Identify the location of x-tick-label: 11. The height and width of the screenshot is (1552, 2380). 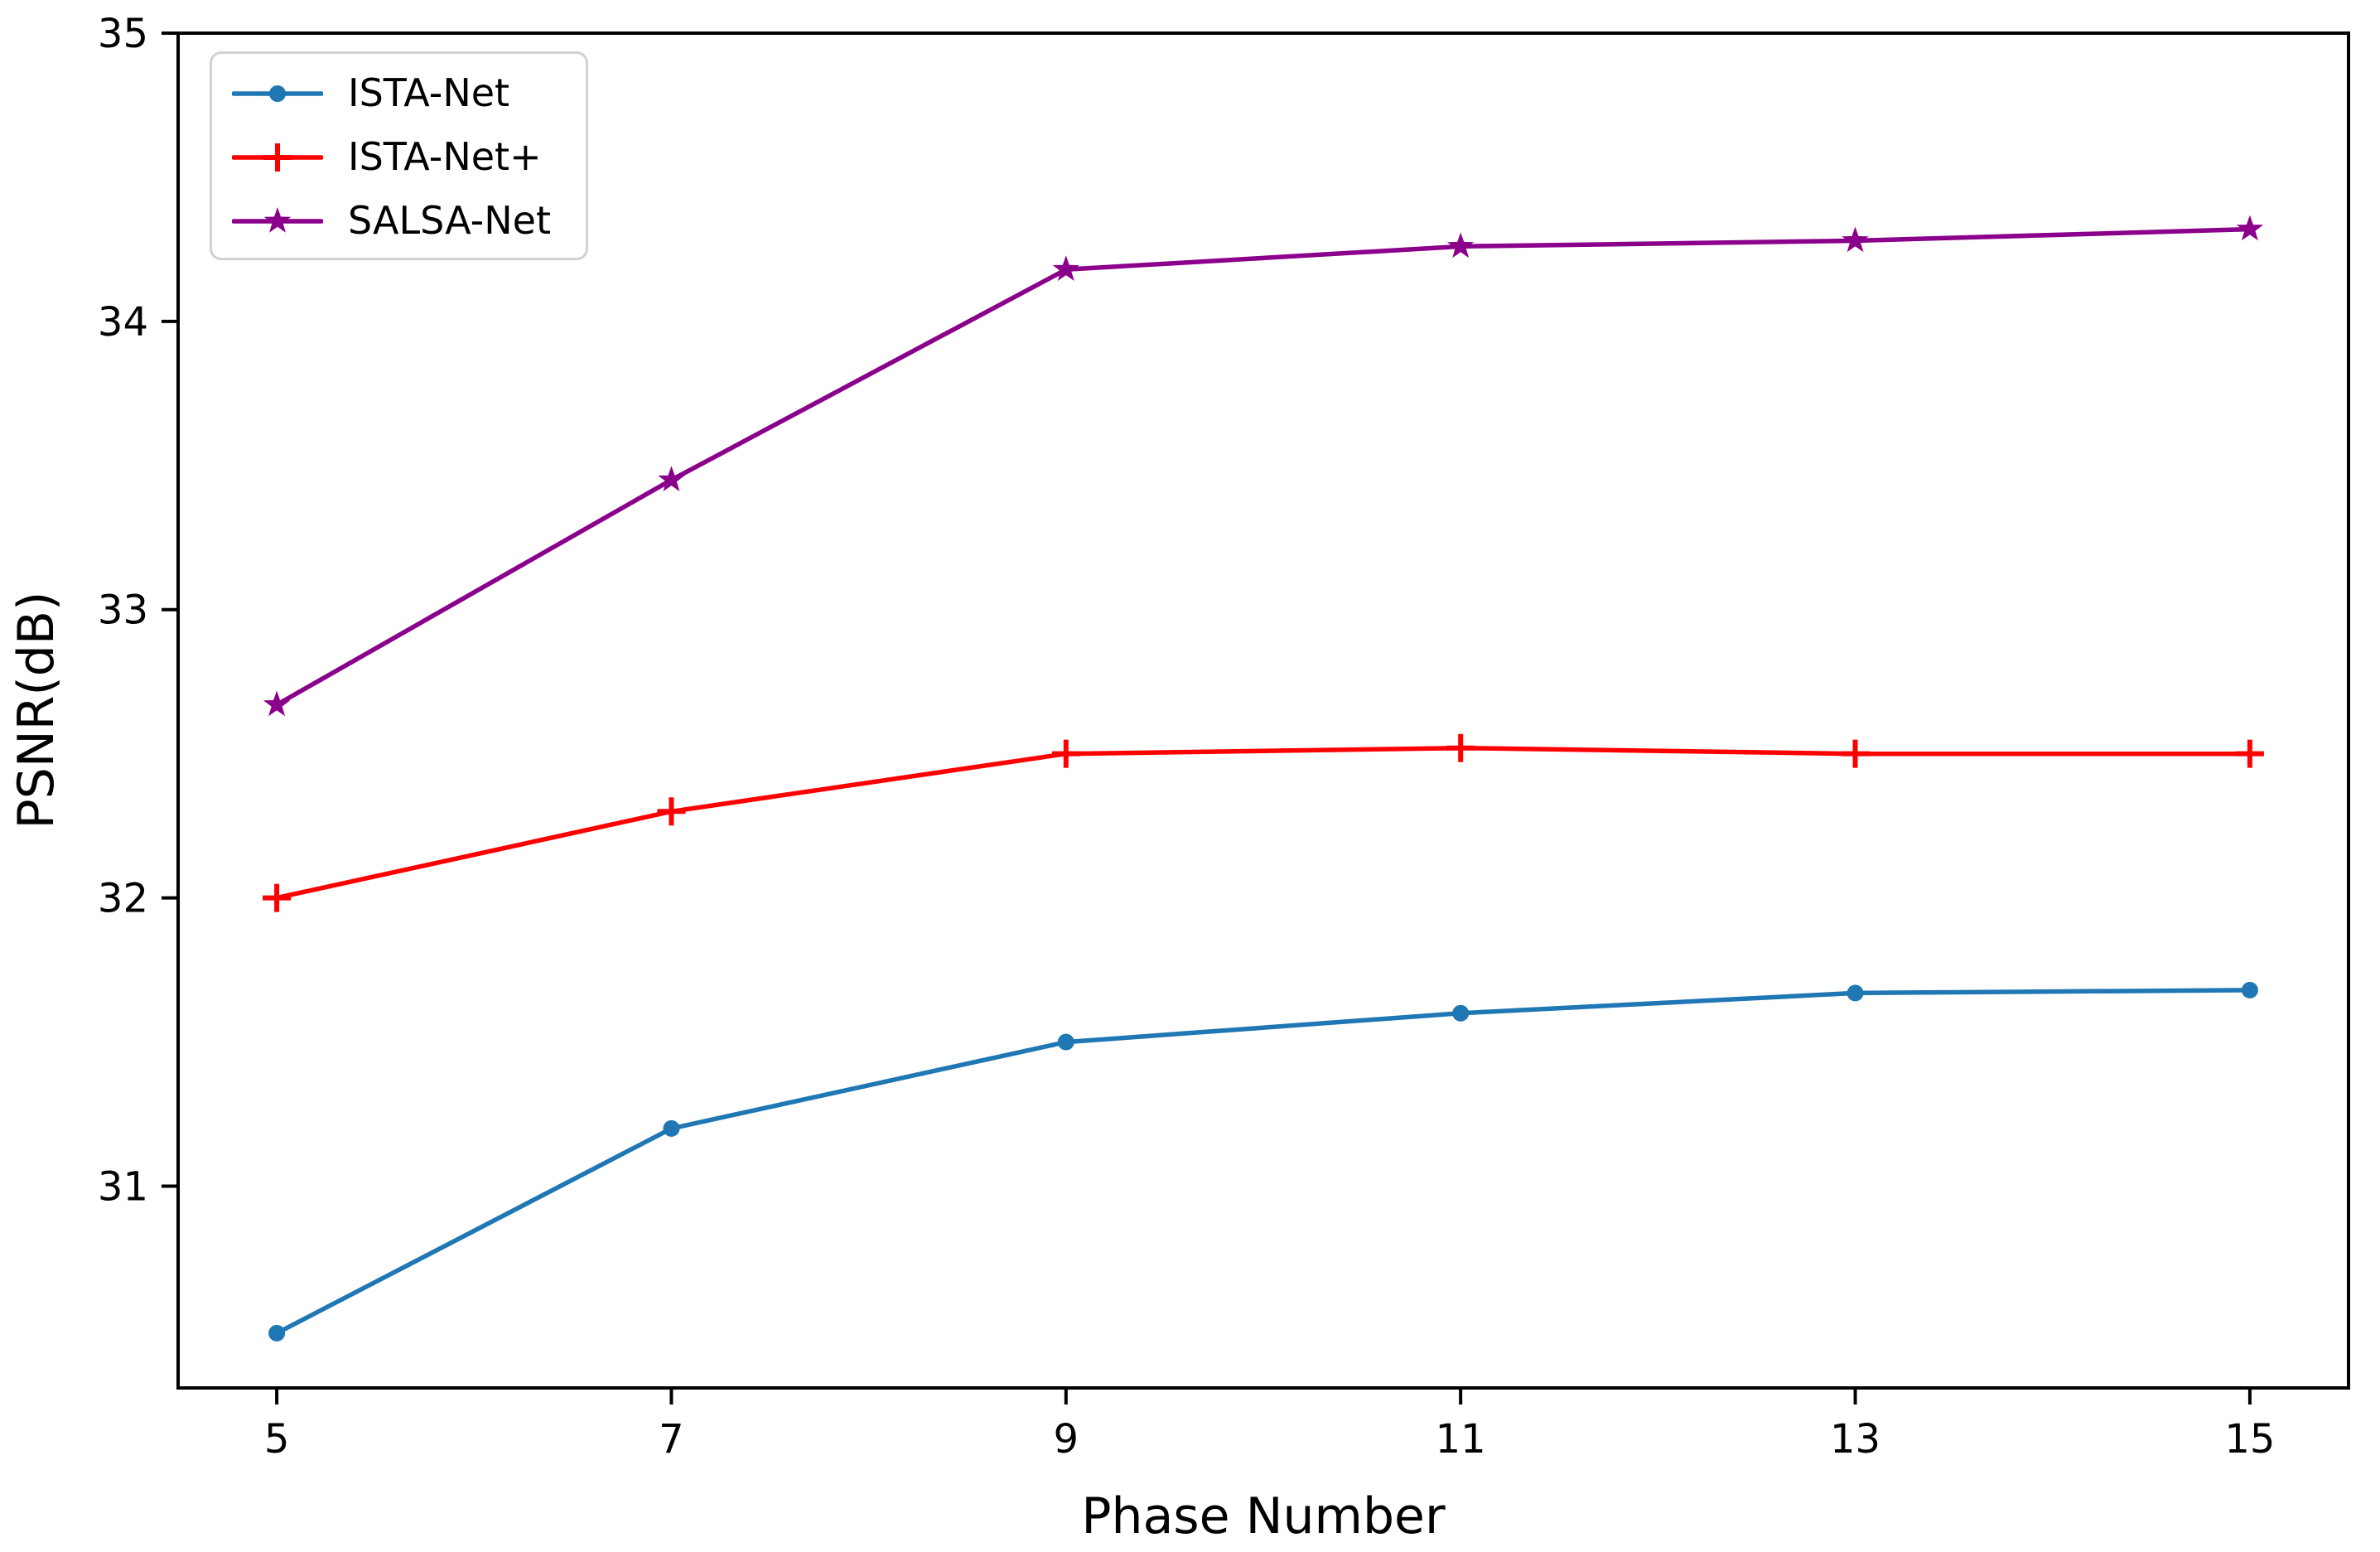
(1461, 1439).